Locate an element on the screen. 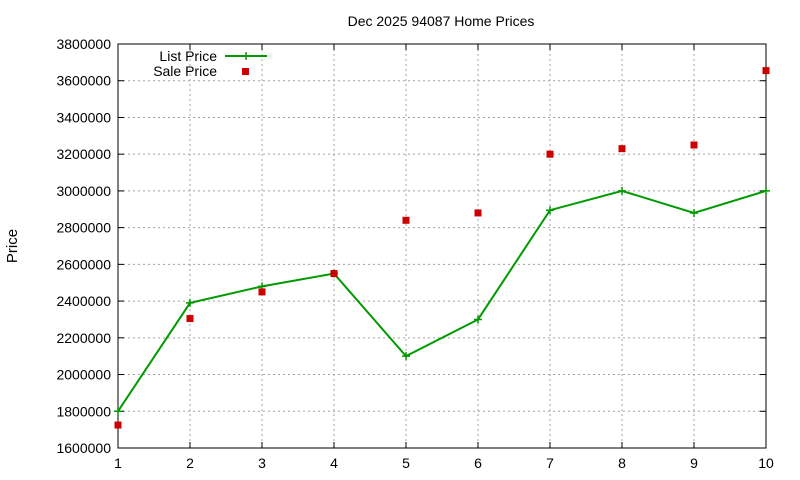 The height and width of the screenshot is (480, 800). y-tick-label: 2000000 is located at coordinates (83, 375).